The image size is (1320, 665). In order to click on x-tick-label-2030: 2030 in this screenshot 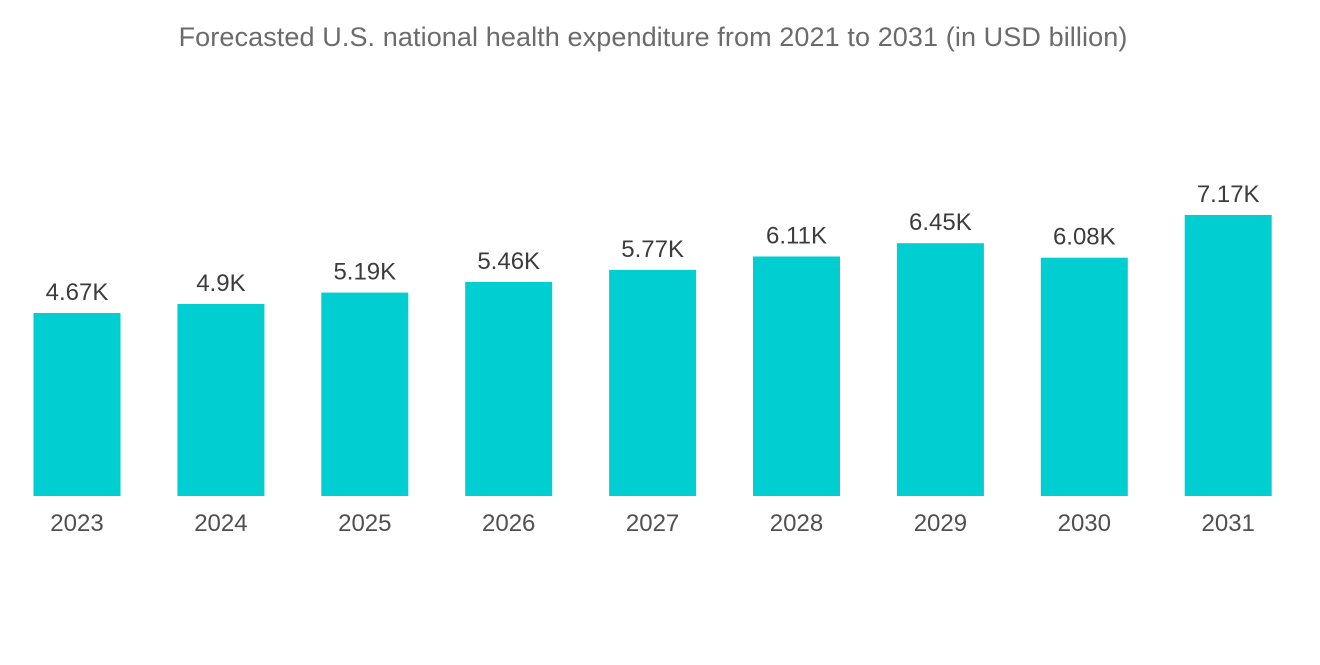, I will do `click(1084, 523)`.